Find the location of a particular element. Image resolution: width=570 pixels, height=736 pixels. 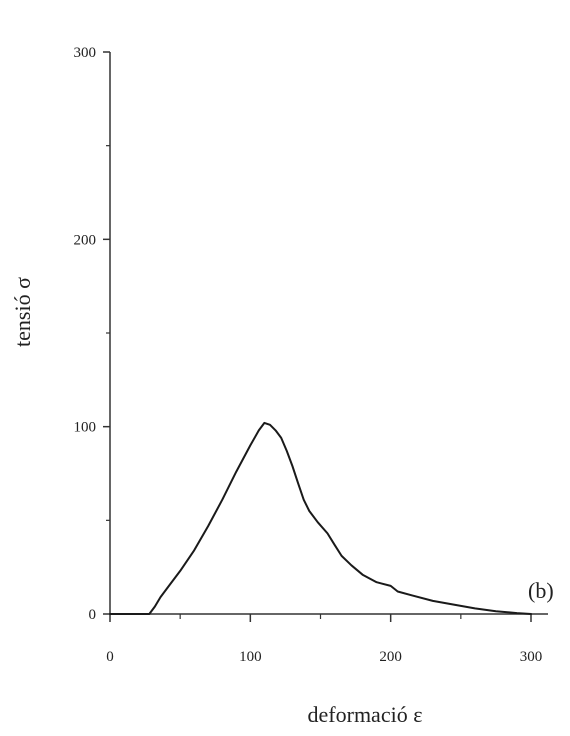

y-tick-label-300: 300 is located at coordinates (85, 53).